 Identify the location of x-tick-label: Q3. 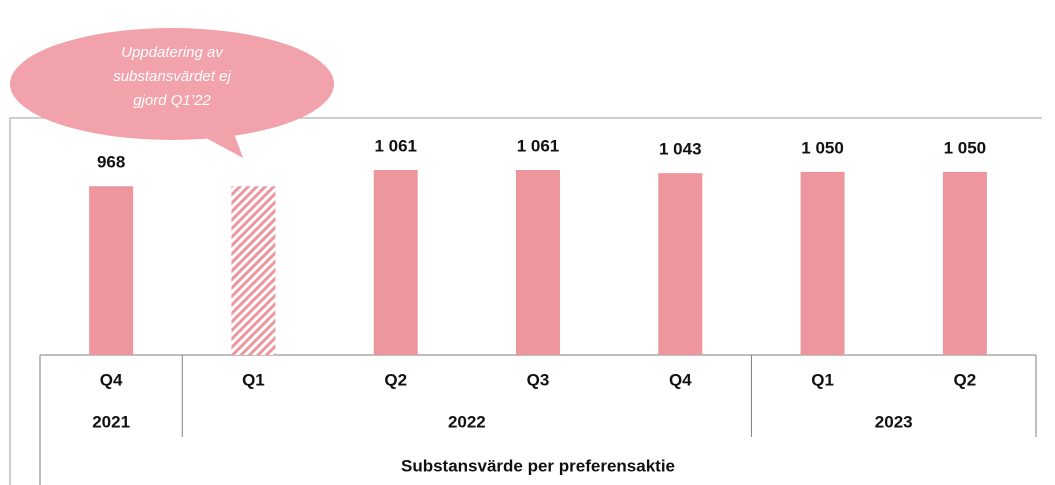
(538, 379).